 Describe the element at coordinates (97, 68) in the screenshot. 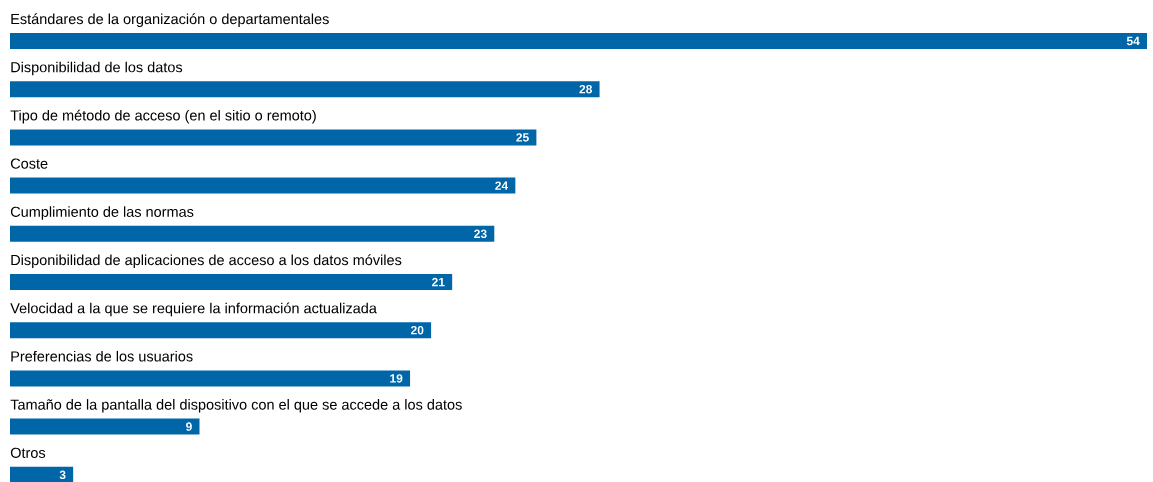

I see `y-tick-label: Disponibilidad de los datos` at that location.